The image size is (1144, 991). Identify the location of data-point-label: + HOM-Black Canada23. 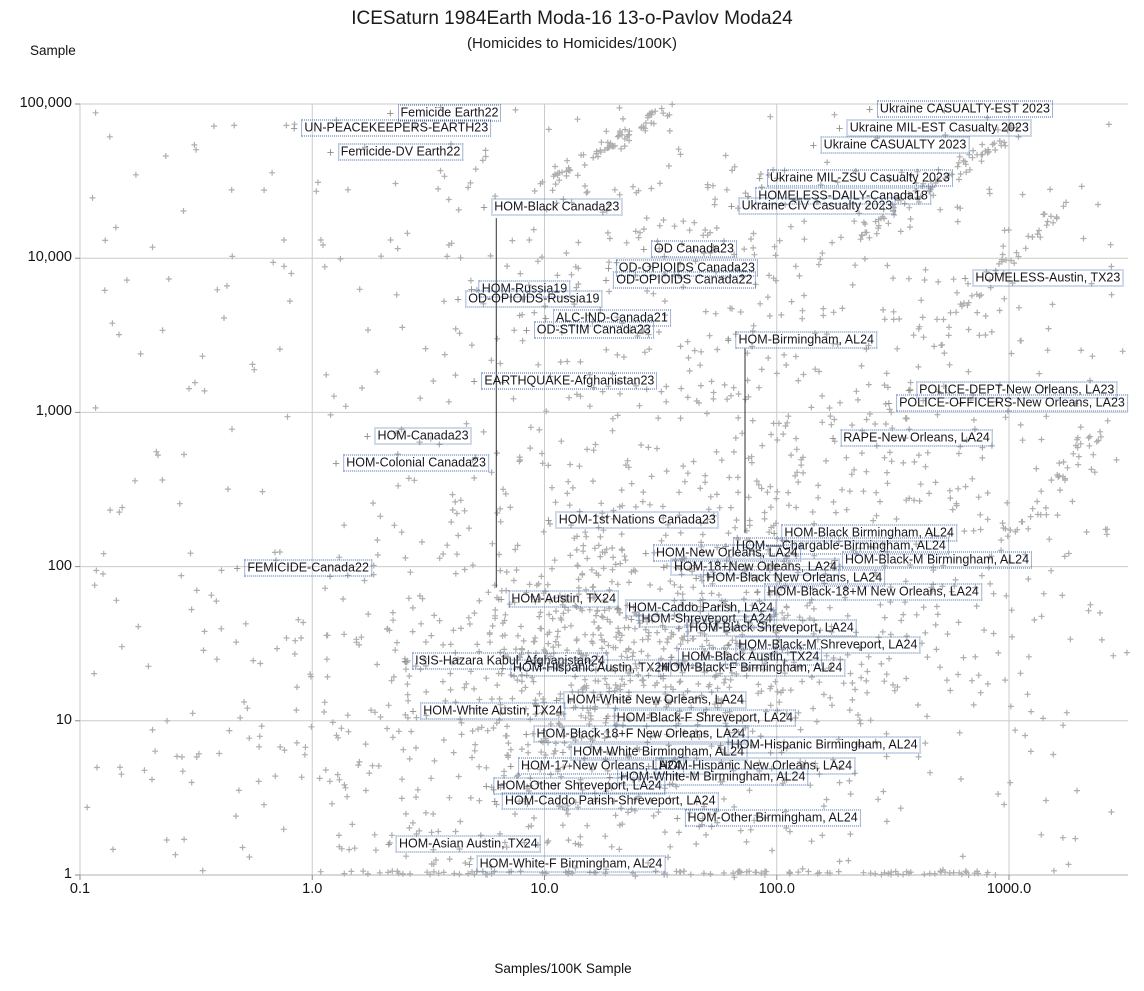
(551, 207).